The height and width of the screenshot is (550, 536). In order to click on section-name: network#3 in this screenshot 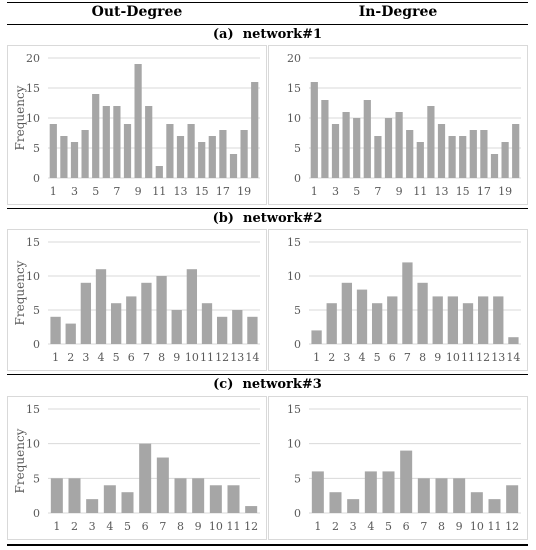, I will do `click(281, 384)`.